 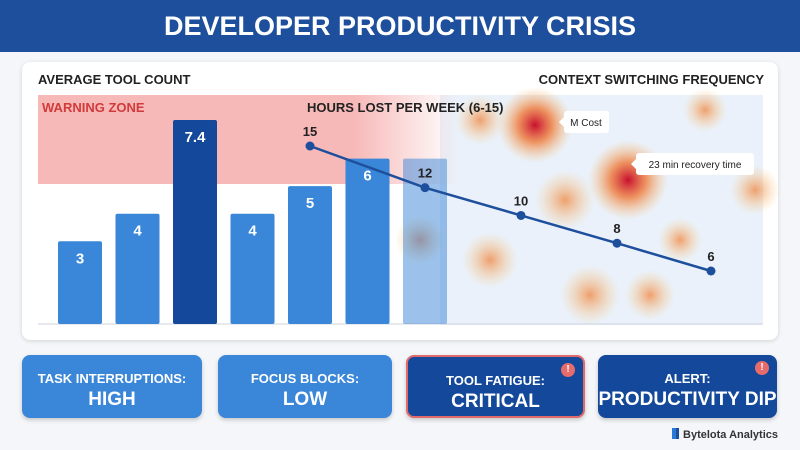 What do you see at coordinates (310, 203) in the screenshot?
I see `bar-label: 5` at bounding box center [310, 203].